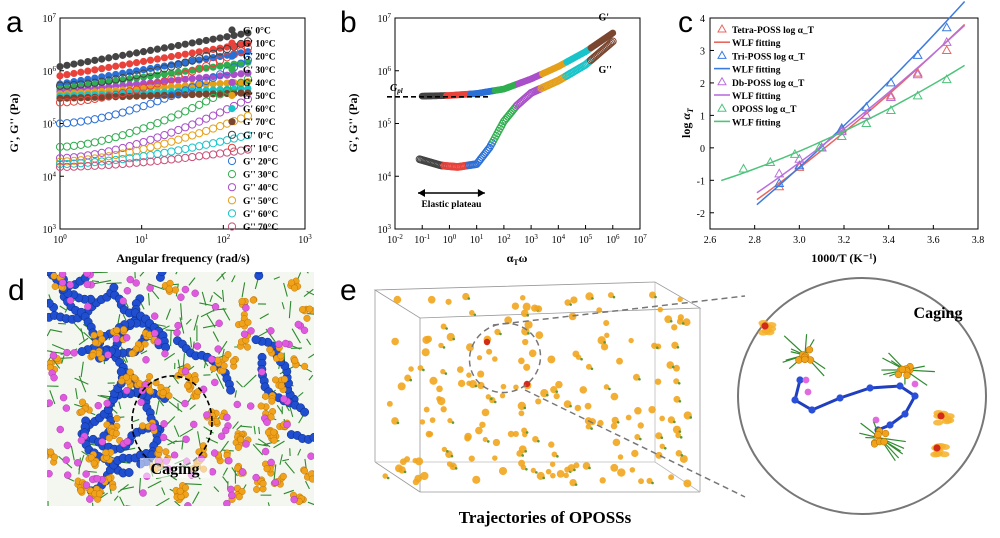 Image resolution: width=1000 pixels, height=538 pixels. What do you see at coordinates (938, 423) in the screenshot?
I see `inset-oposs-cloud` at bounding box center [938, 423].